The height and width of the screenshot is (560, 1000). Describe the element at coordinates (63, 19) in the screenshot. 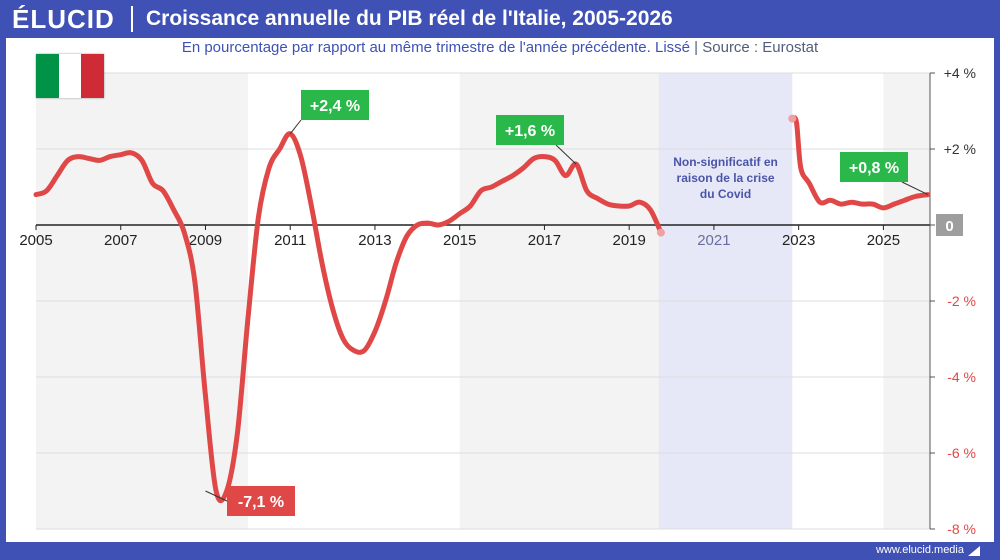

I see `brand-logo: ÉLUCID` at that location.